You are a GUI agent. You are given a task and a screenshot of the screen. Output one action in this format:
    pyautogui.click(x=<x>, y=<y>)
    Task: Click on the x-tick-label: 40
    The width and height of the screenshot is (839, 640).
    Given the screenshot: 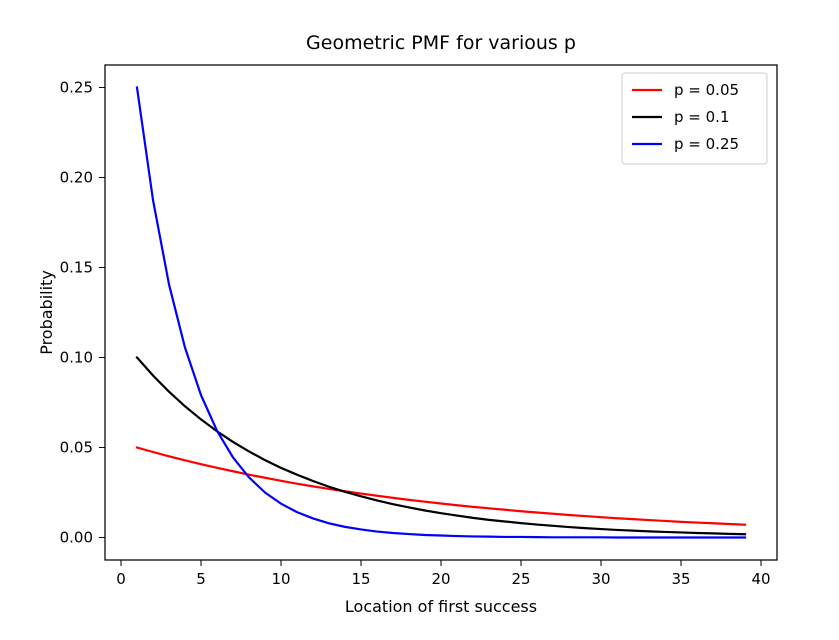 What is the action you would take?
    pyautogui.click(x=760, y=579)
    